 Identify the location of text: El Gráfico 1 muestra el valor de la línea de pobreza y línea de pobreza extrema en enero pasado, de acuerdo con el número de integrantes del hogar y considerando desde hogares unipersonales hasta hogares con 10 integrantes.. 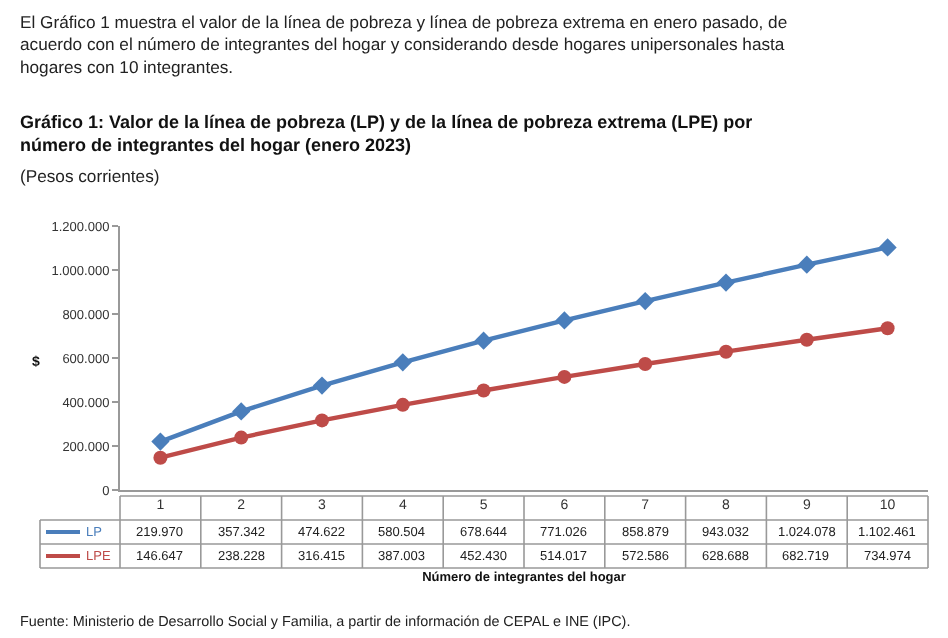
(404, 44).